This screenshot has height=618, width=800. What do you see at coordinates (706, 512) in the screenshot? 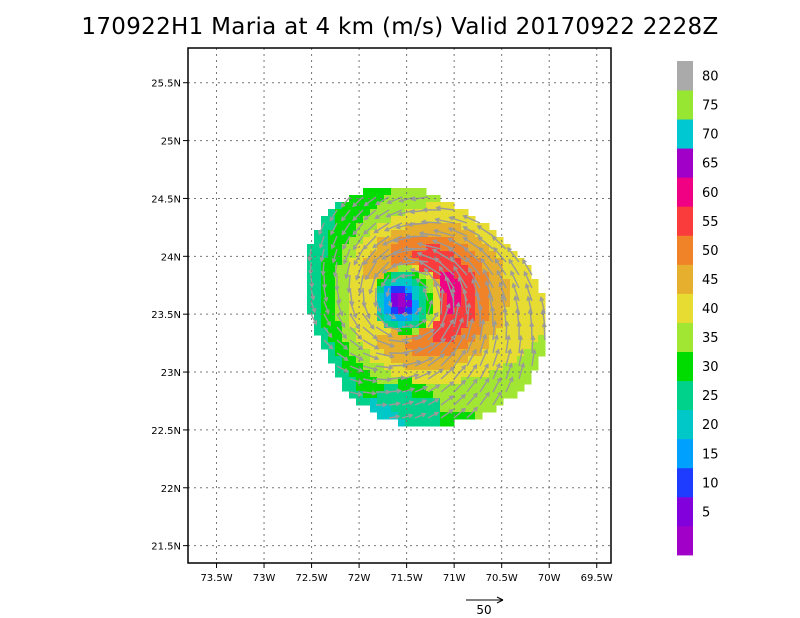
I see `colorbar-label: 5` at bounding box center [706, 512].